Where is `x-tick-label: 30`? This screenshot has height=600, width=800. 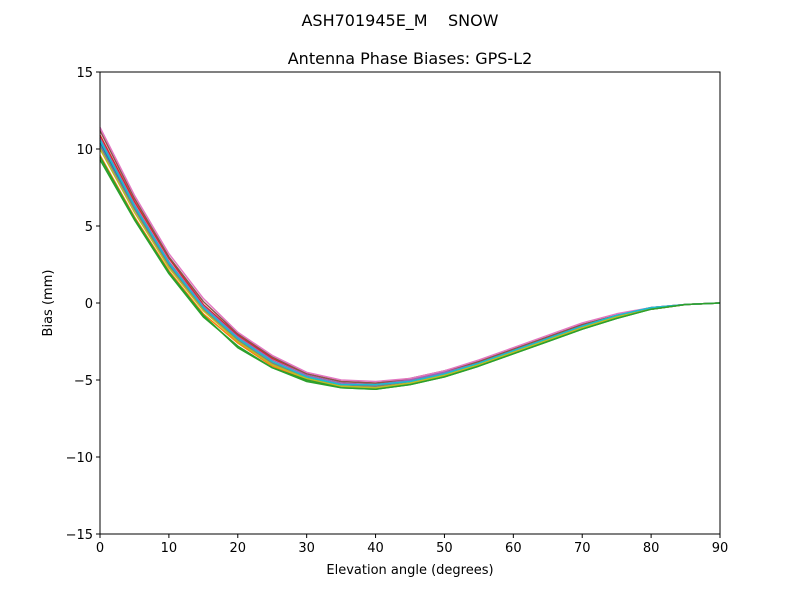
x-tick-label: 30 is located at coordinates (306, 548).